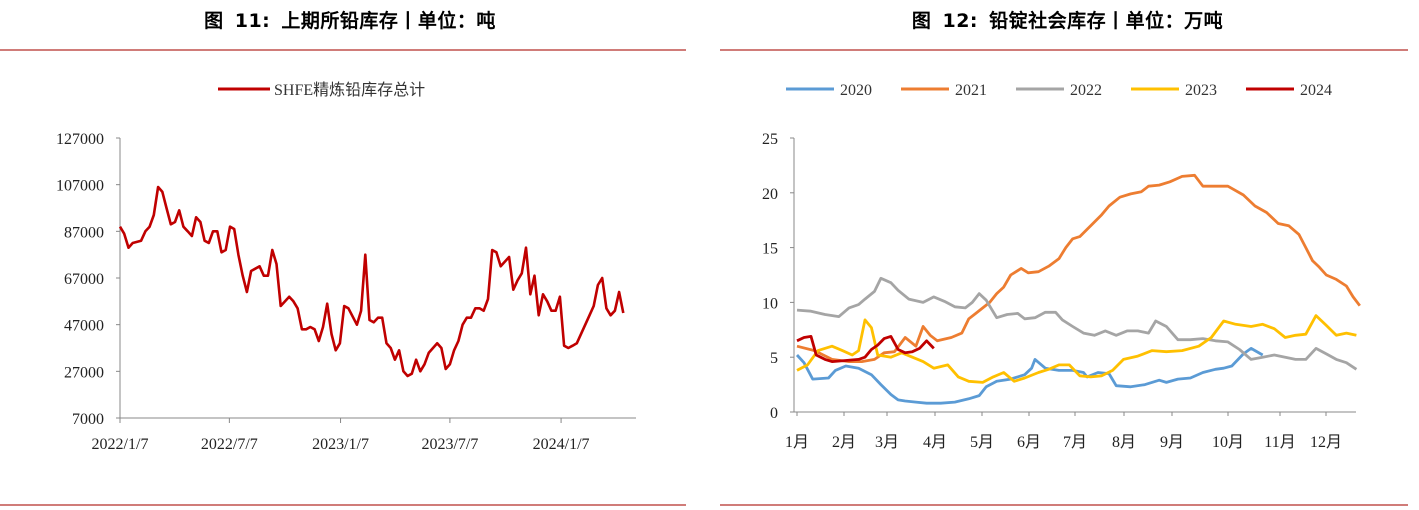 The width and height of the screenshot is (1419, 510). Describe the element at coordinates (84, 326) in the screenshot. I see `y-tick-label: 47000` at that location.